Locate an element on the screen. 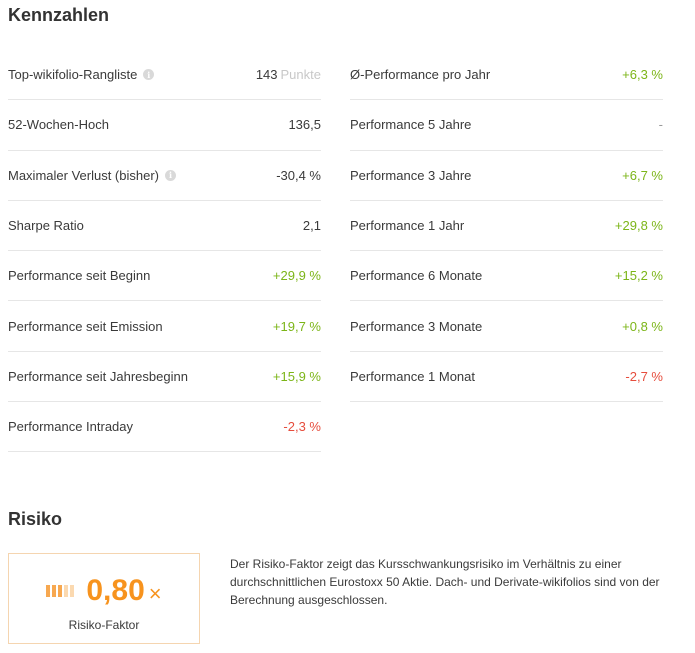 Image resolution: width=695 pixels, height=653 pixels. kennzahl-label: Performance 3 Monate is located at coordinates (416, 326).